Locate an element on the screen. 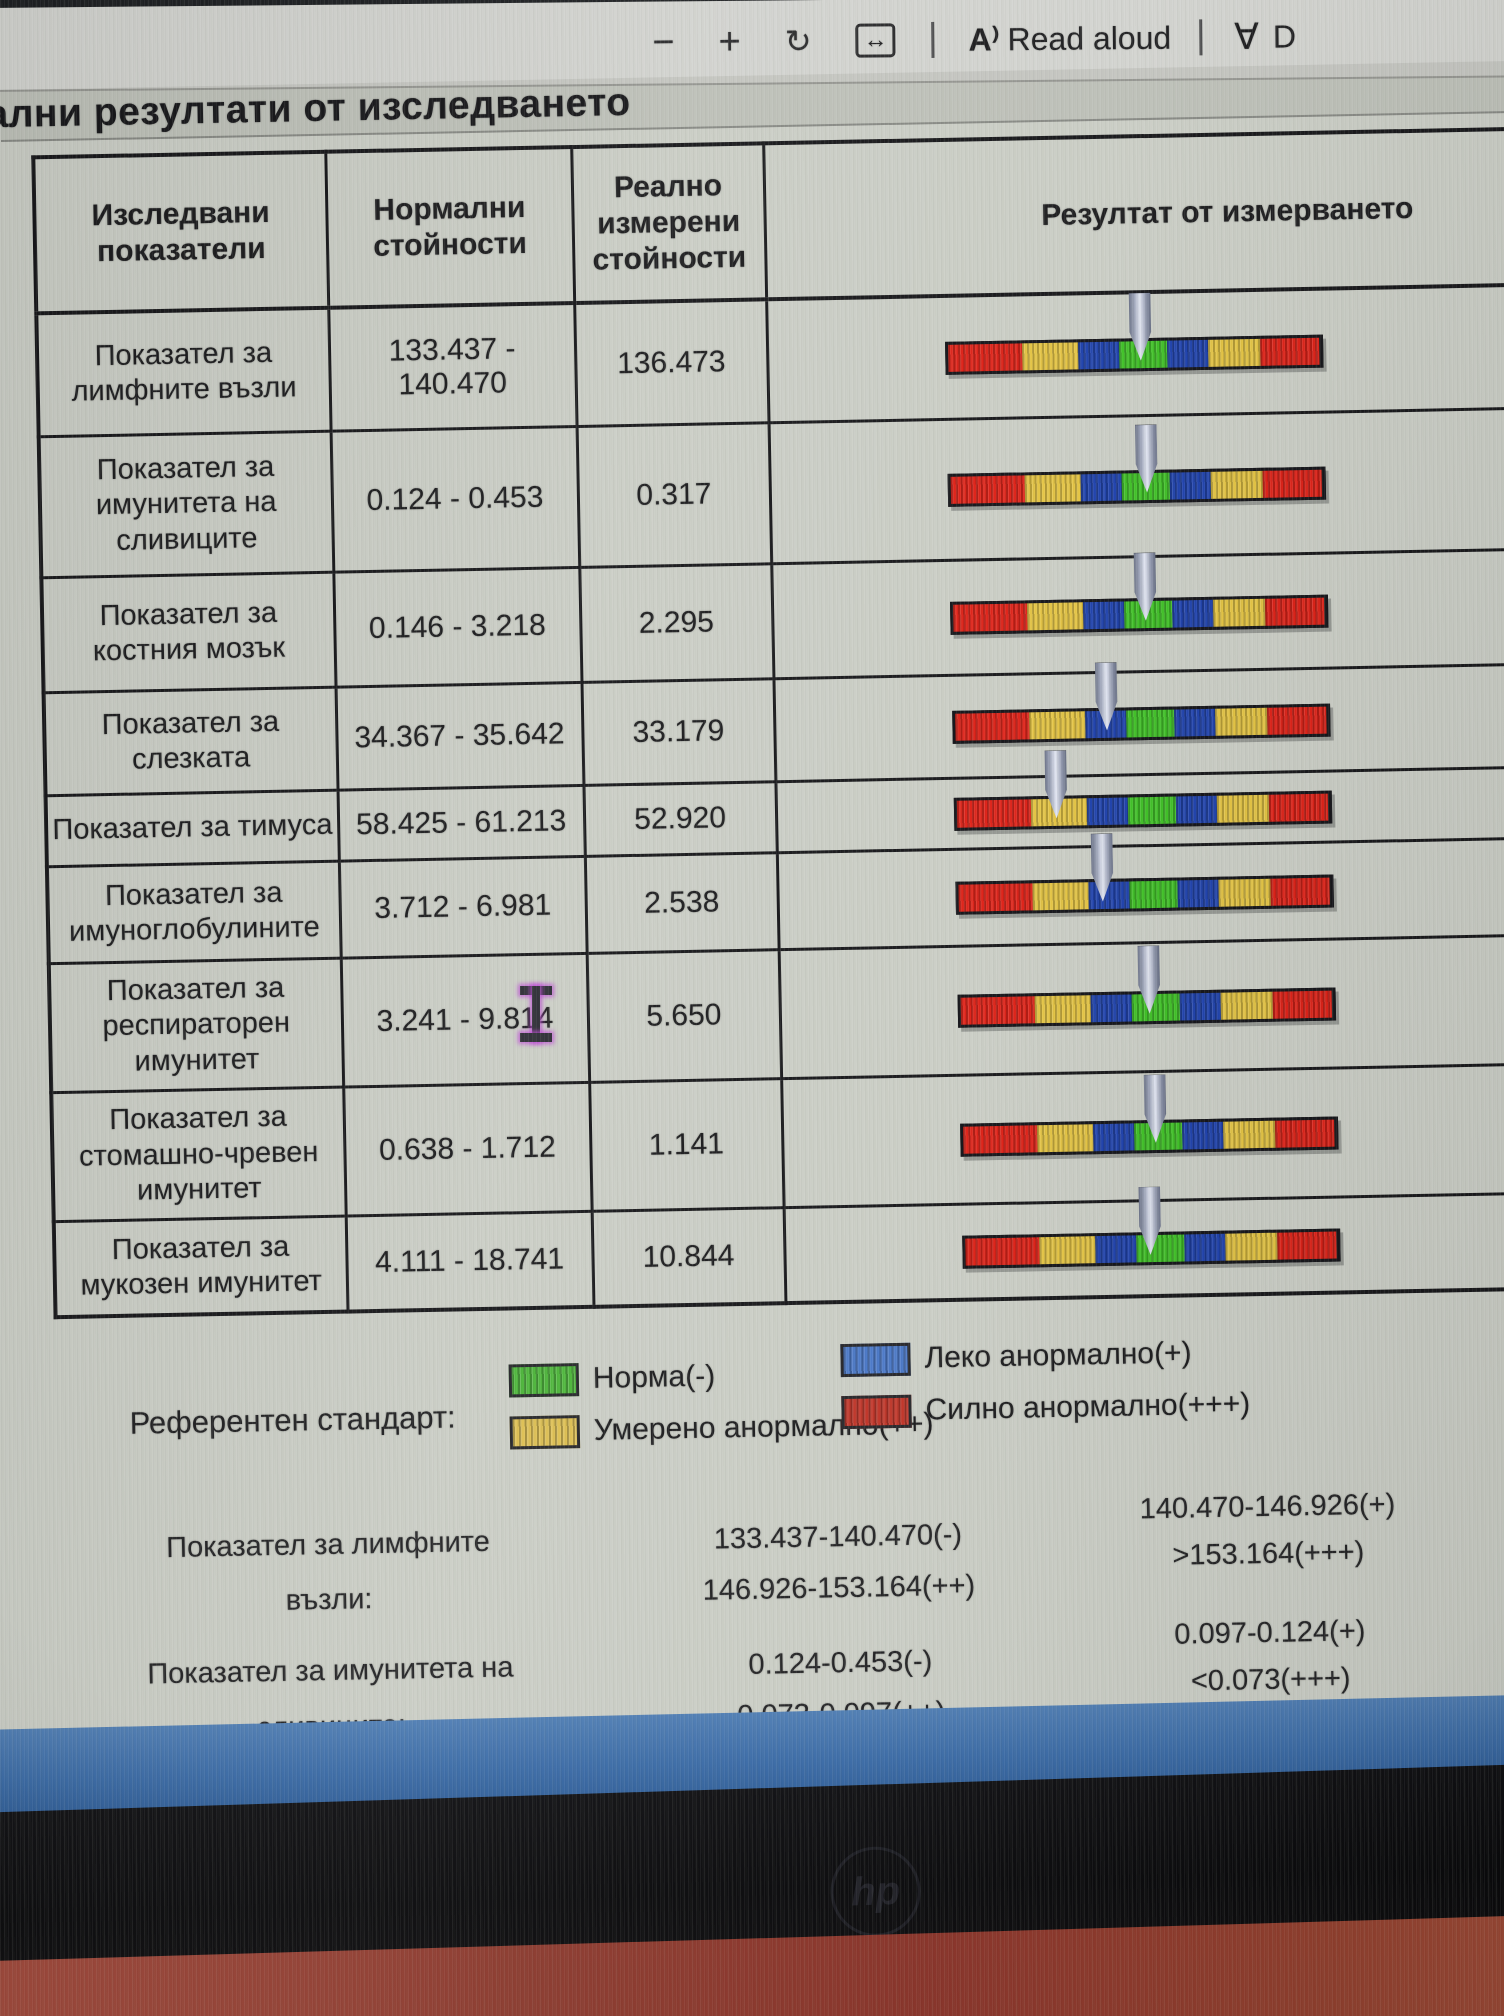 Image resolution: width=1504 pixels, height=2016 pixels. legend-item-label: Силно анормално(+++) is located at coordinates (1088, 1407).